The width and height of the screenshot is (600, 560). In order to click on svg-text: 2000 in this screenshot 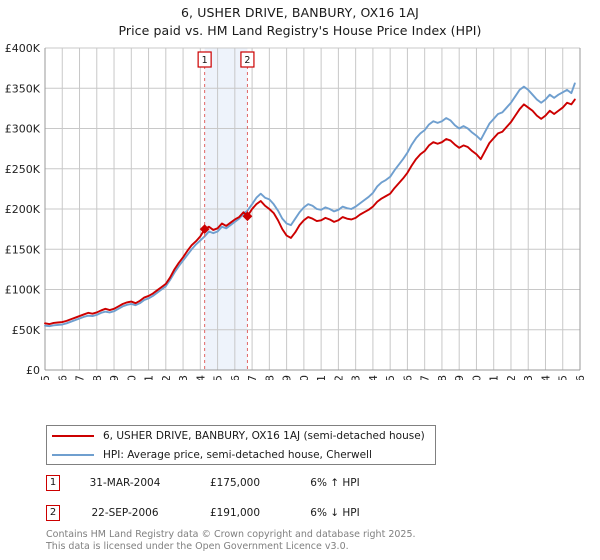, I will do `click(131, 377)`.